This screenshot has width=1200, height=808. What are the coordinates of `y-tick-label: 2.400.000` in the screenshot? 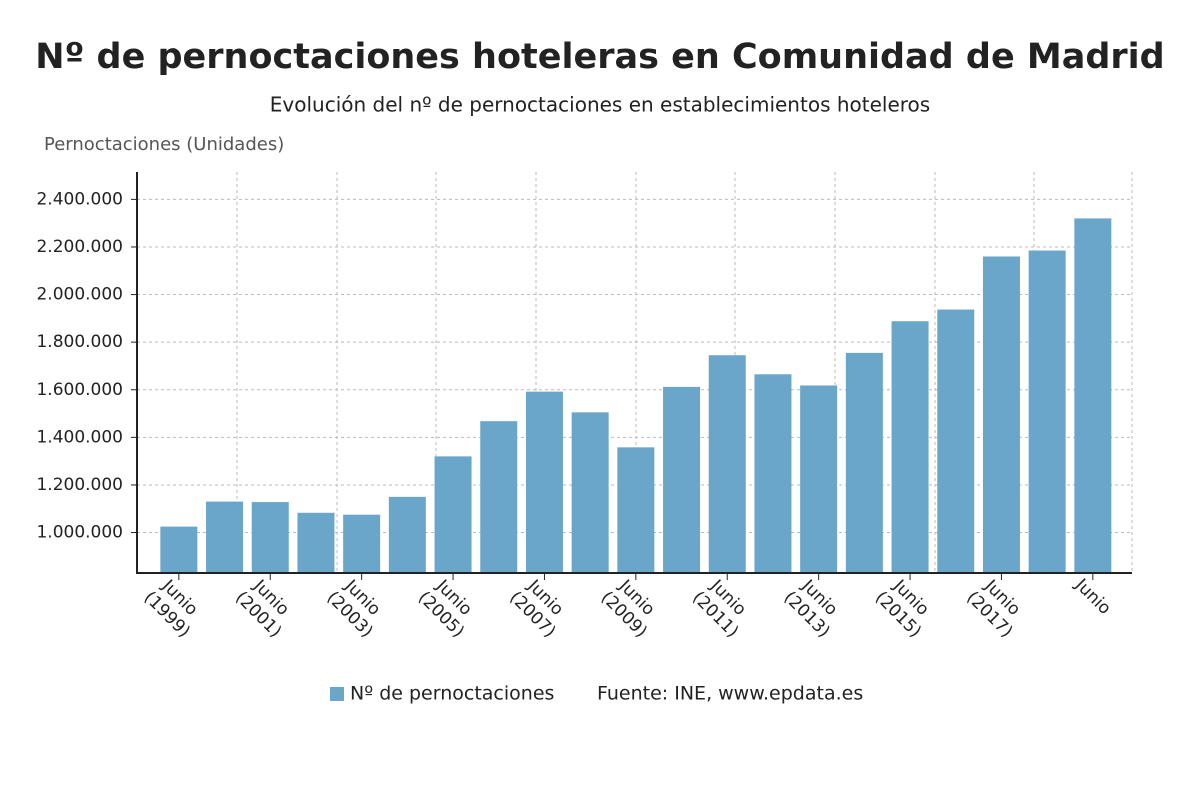 It's located at (79, 199).